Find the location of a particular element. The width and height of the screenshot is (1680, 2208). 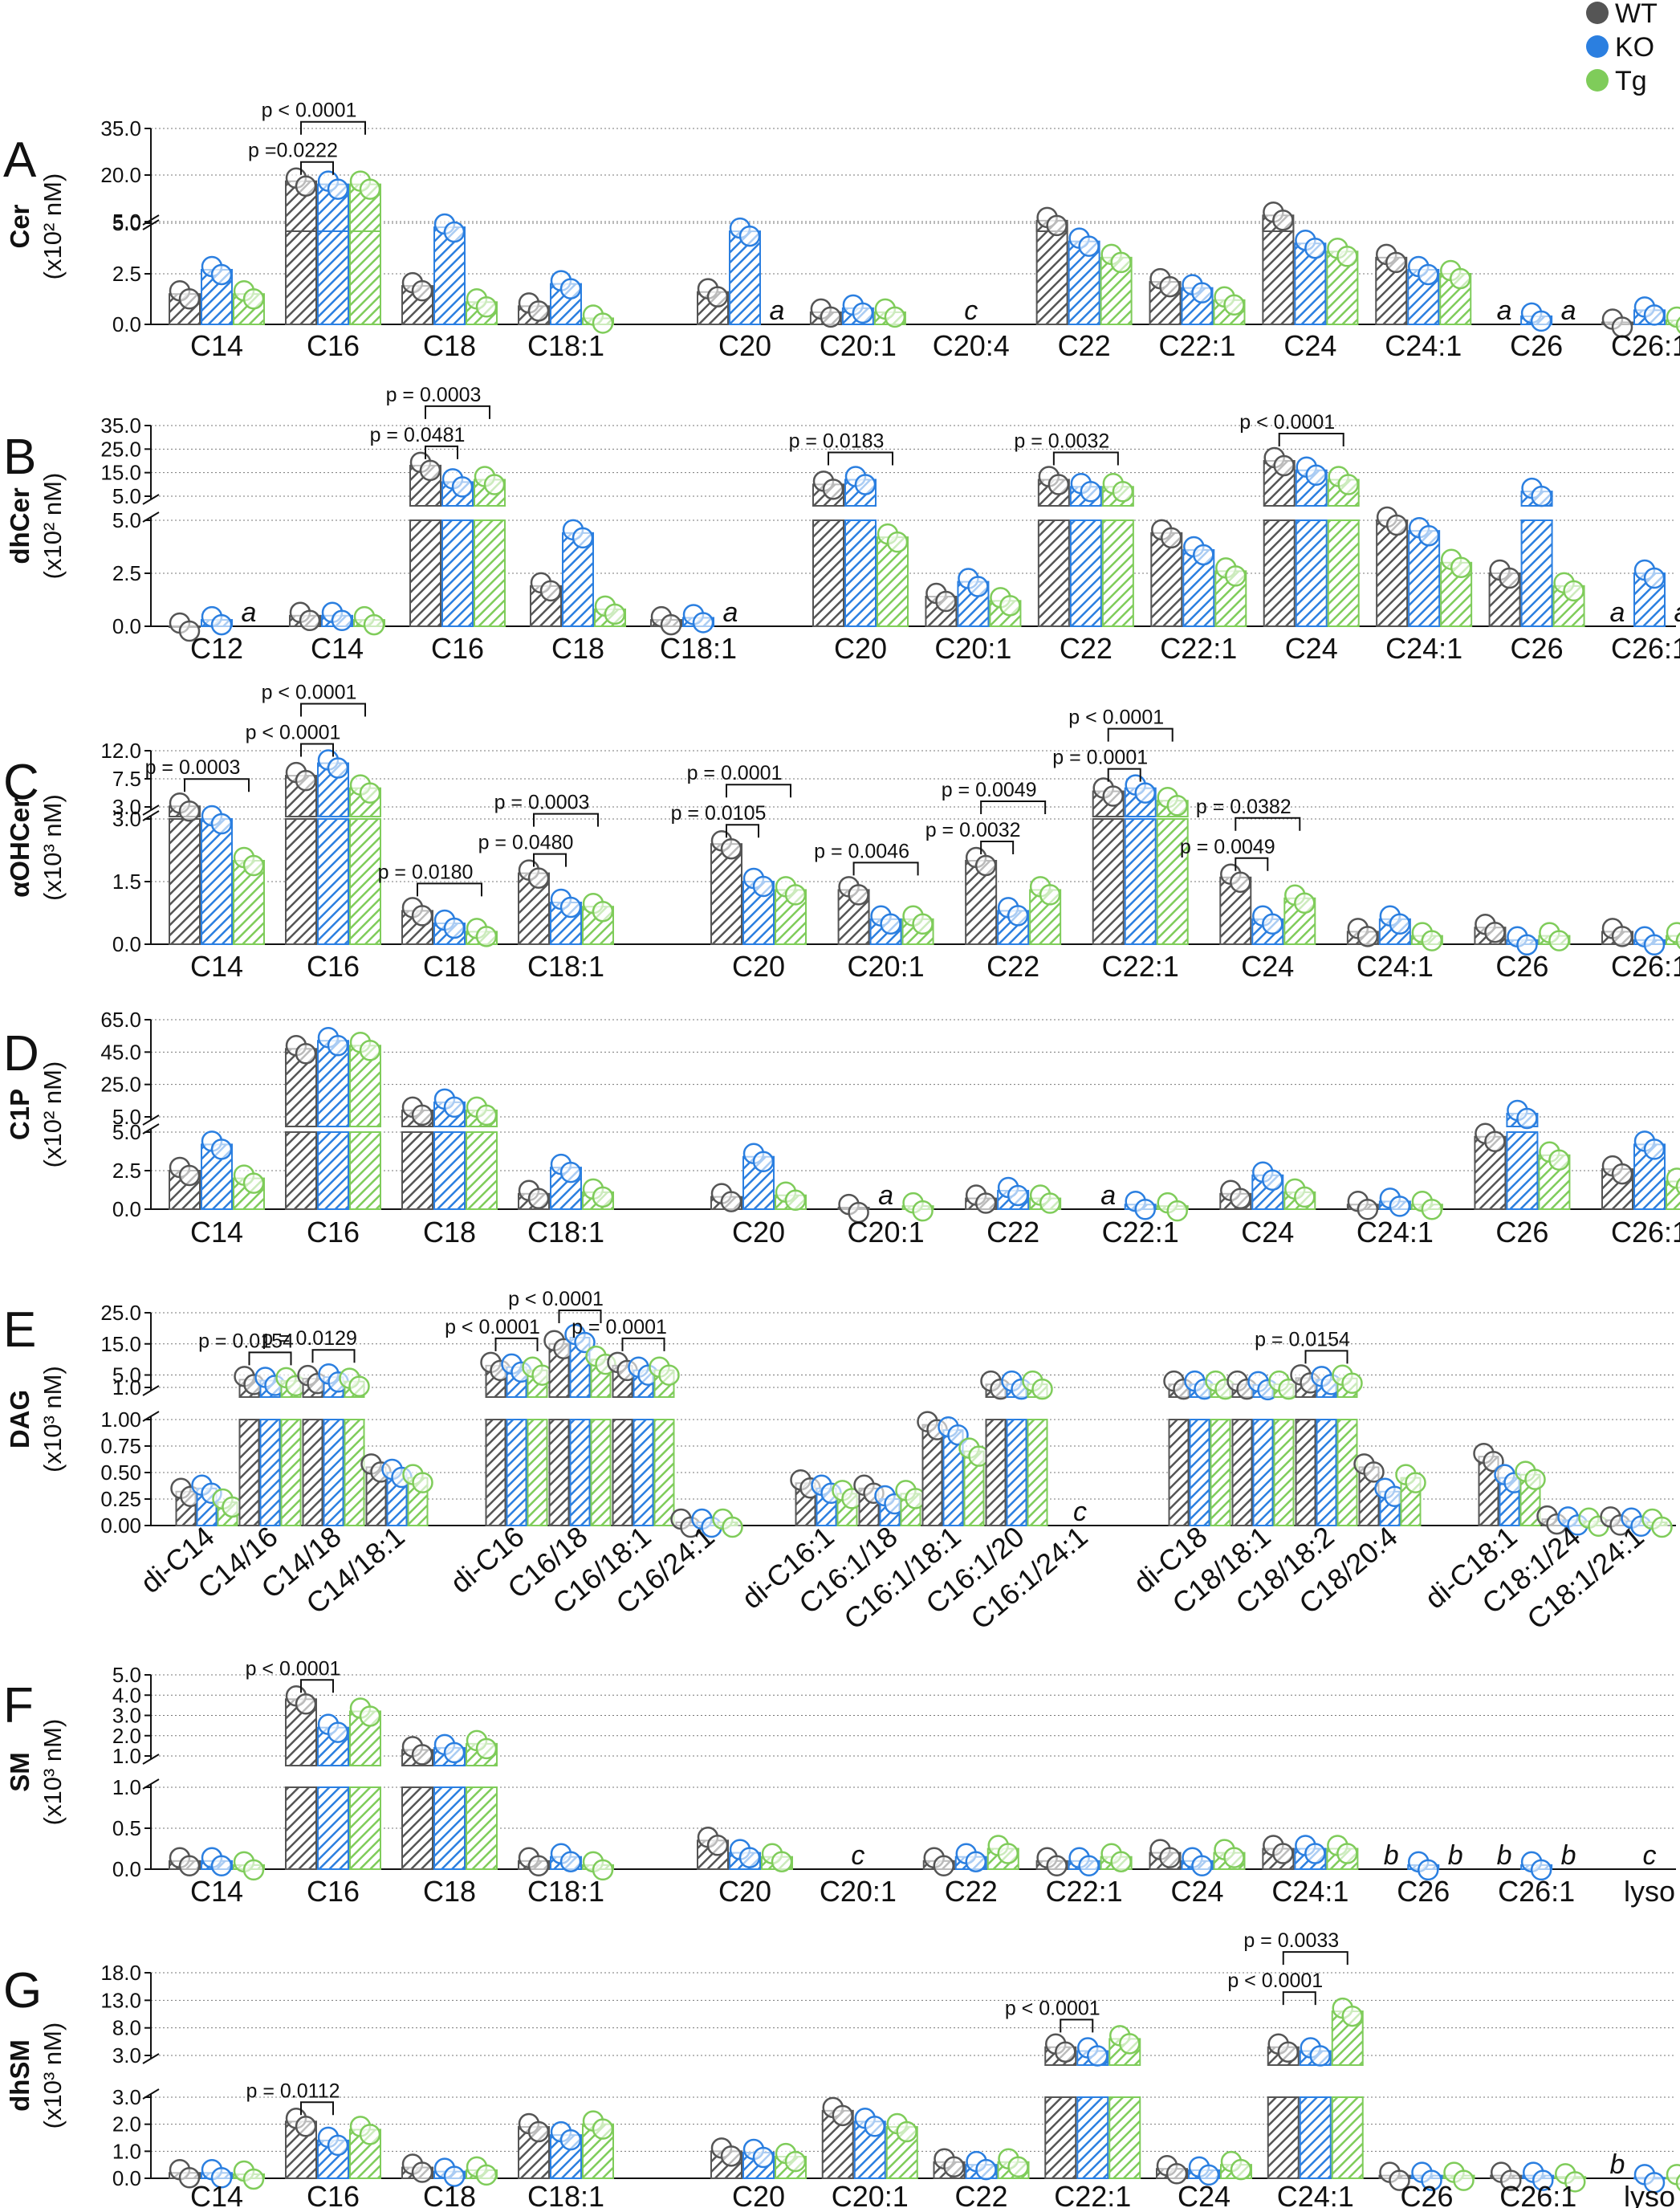

p-value-label: p = 0.0049 is located at coordinates (989, 790).